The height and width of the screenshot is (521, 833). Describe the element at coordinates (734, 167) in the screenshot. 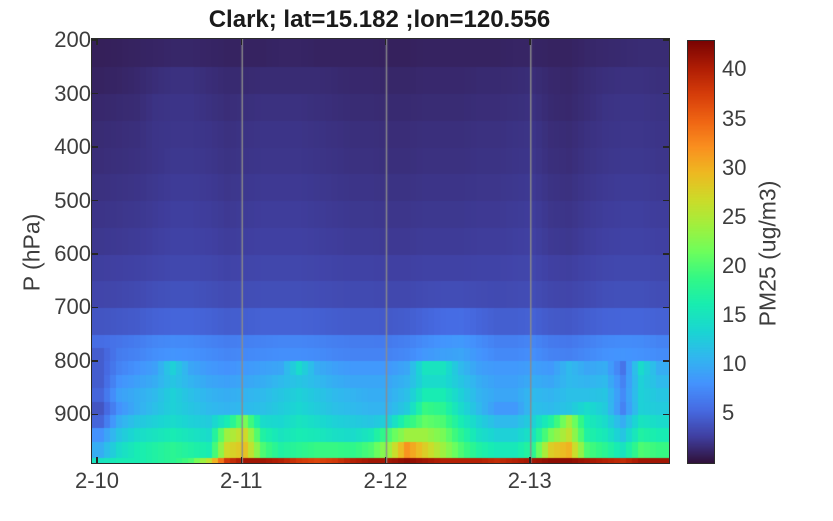

I see `colorbar-tick-label: 30` at that location.